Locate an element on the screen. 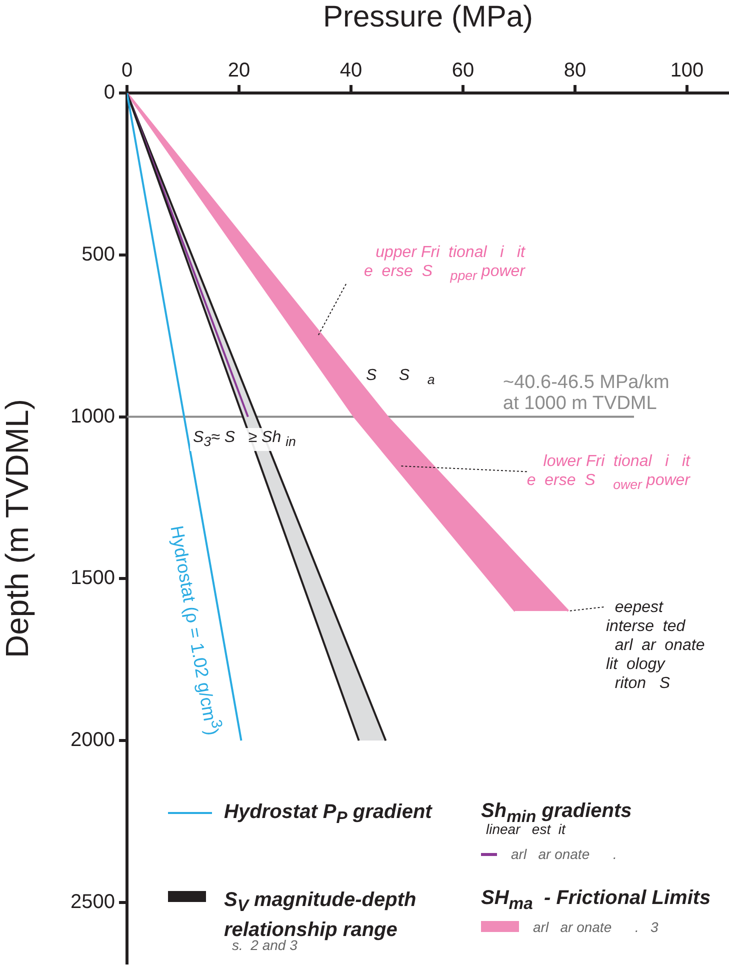 This screenshot has height=980, width=729. x-tick-label: 20 is located at coordinates (239, 71).